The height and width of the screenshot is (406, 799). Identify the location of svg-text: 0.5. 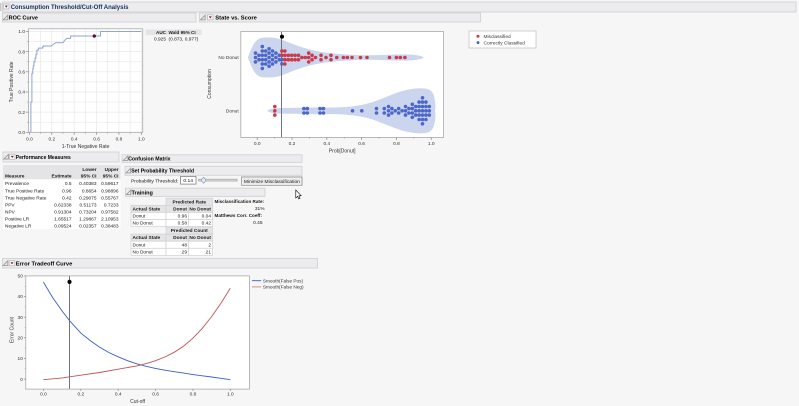
(68, 184).